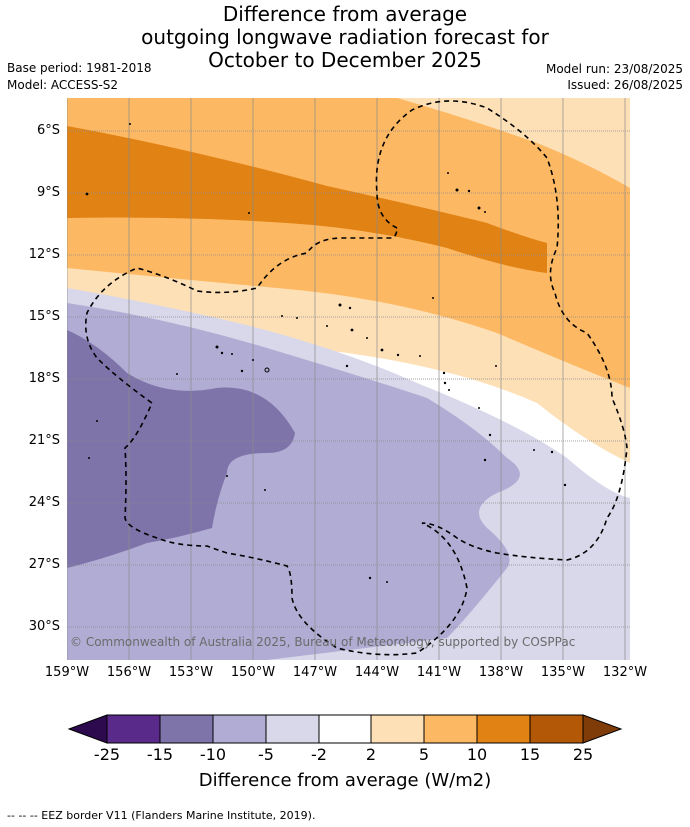 The height and width of the screenshot is (827, 690). I want to click on title-line-3: October to December 2025, so click(345, 60).